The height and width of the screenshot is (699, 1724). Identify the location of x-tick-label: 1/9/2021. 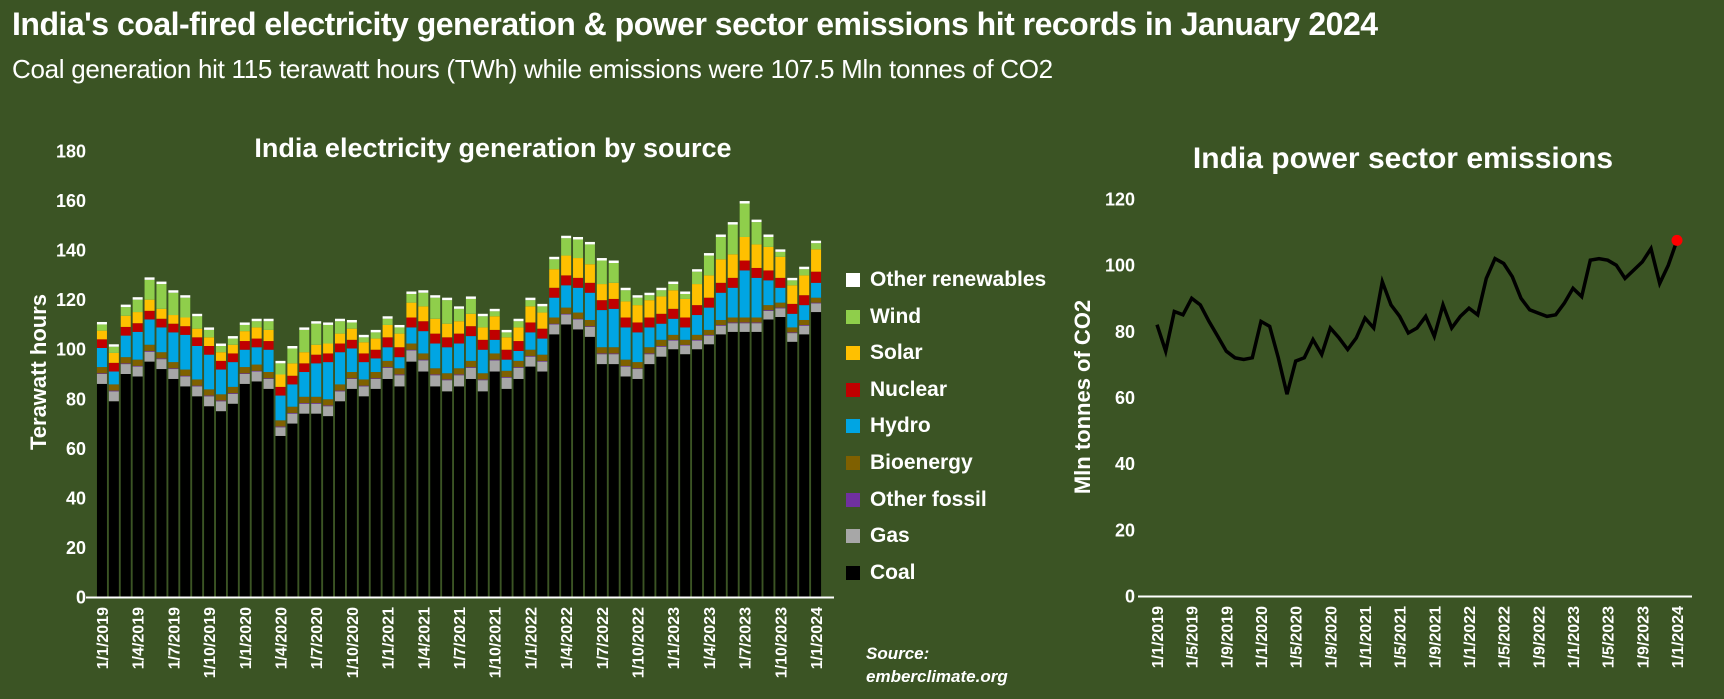
(1435, 637).